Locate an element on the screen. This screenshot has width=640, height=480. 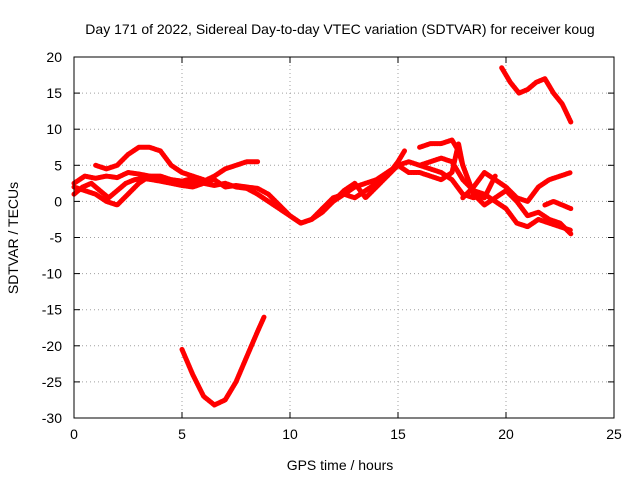
x-tick-label: 20 is located at coordinates (506, 434).